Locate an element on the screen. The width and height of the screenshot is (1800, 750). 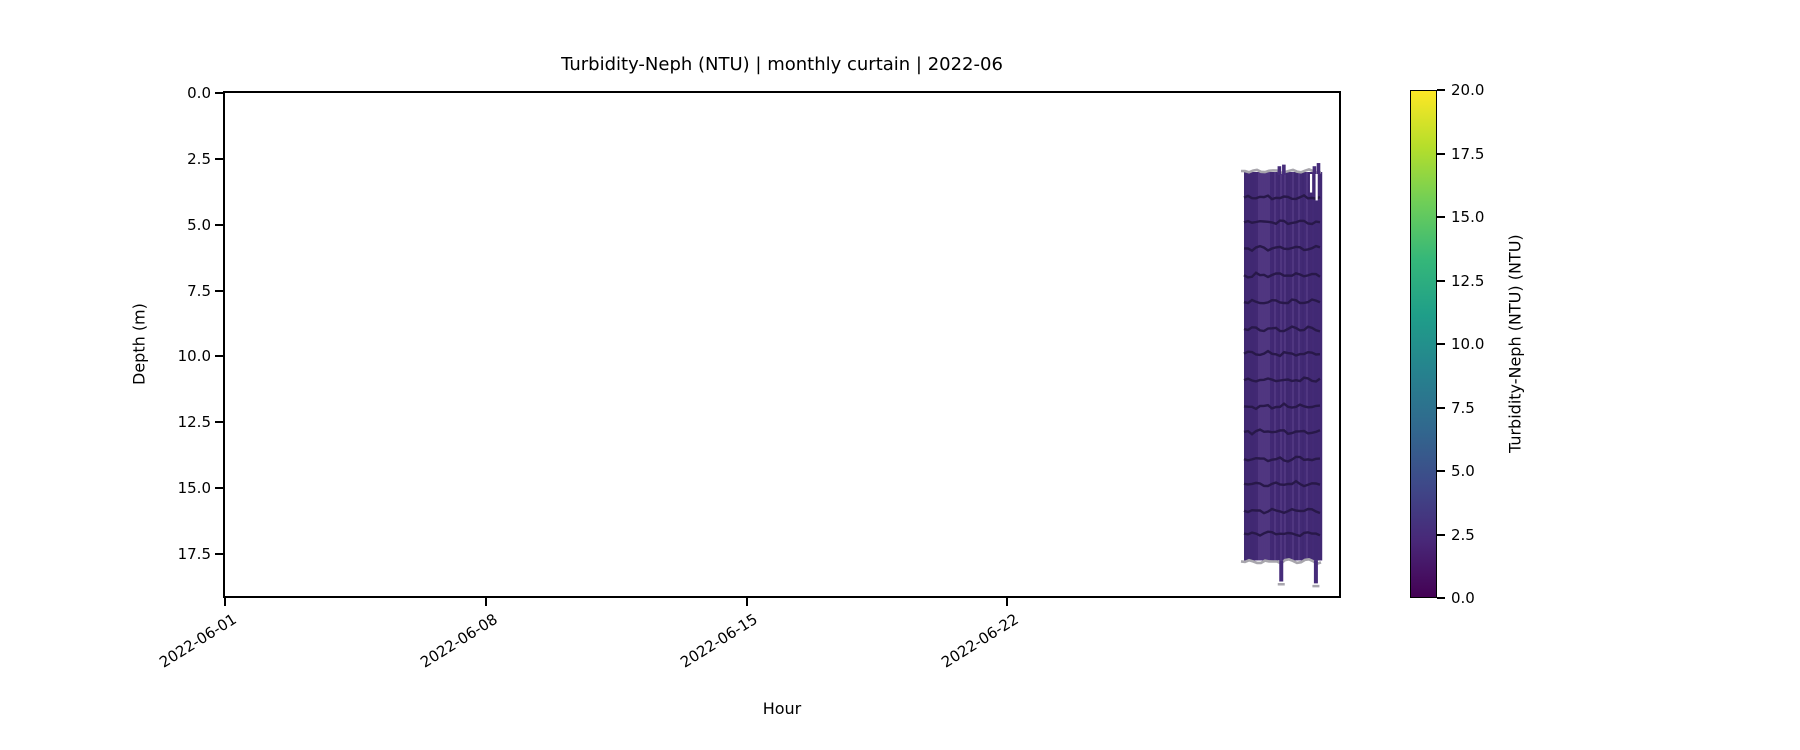
colorbar-gradient is located at coordinates (1423, 344).